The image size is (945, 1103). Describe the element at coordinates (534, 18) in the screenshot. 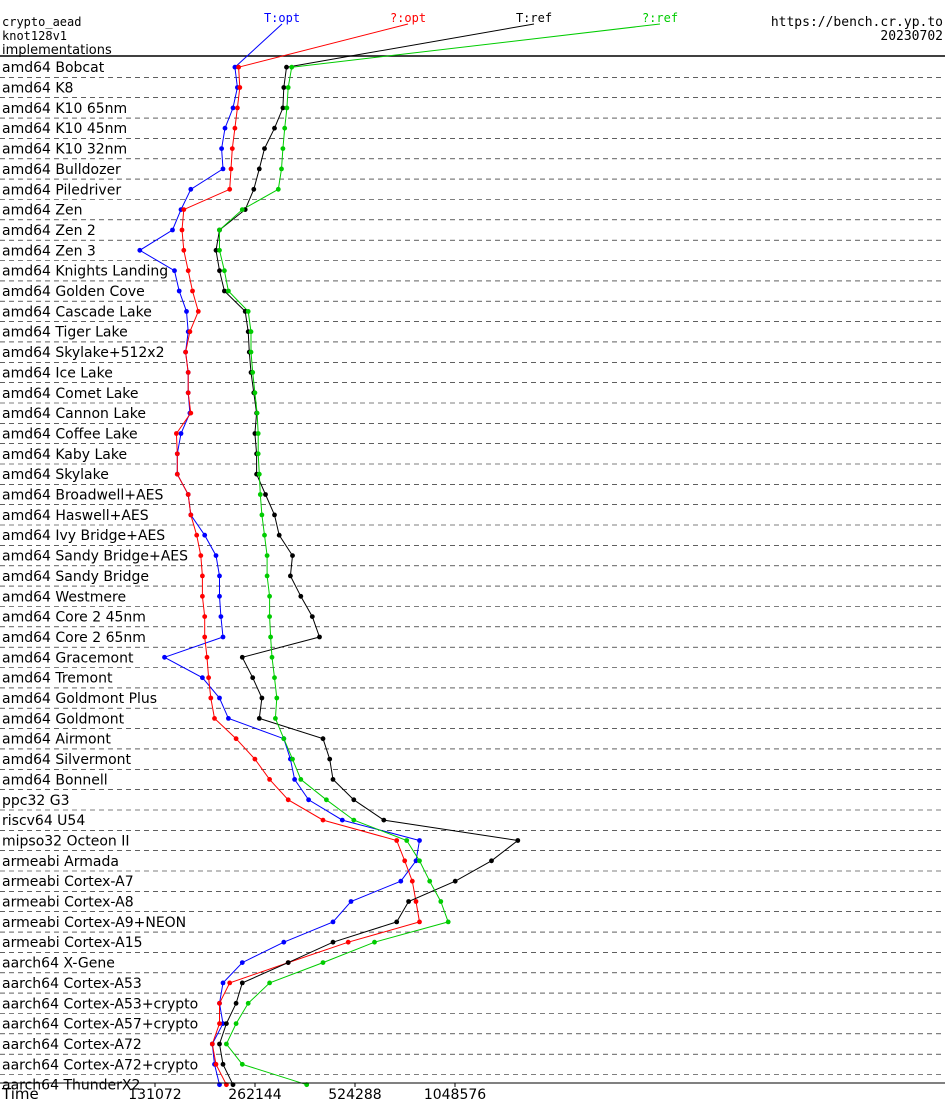

I see `legend-label: T:ref` at that location.